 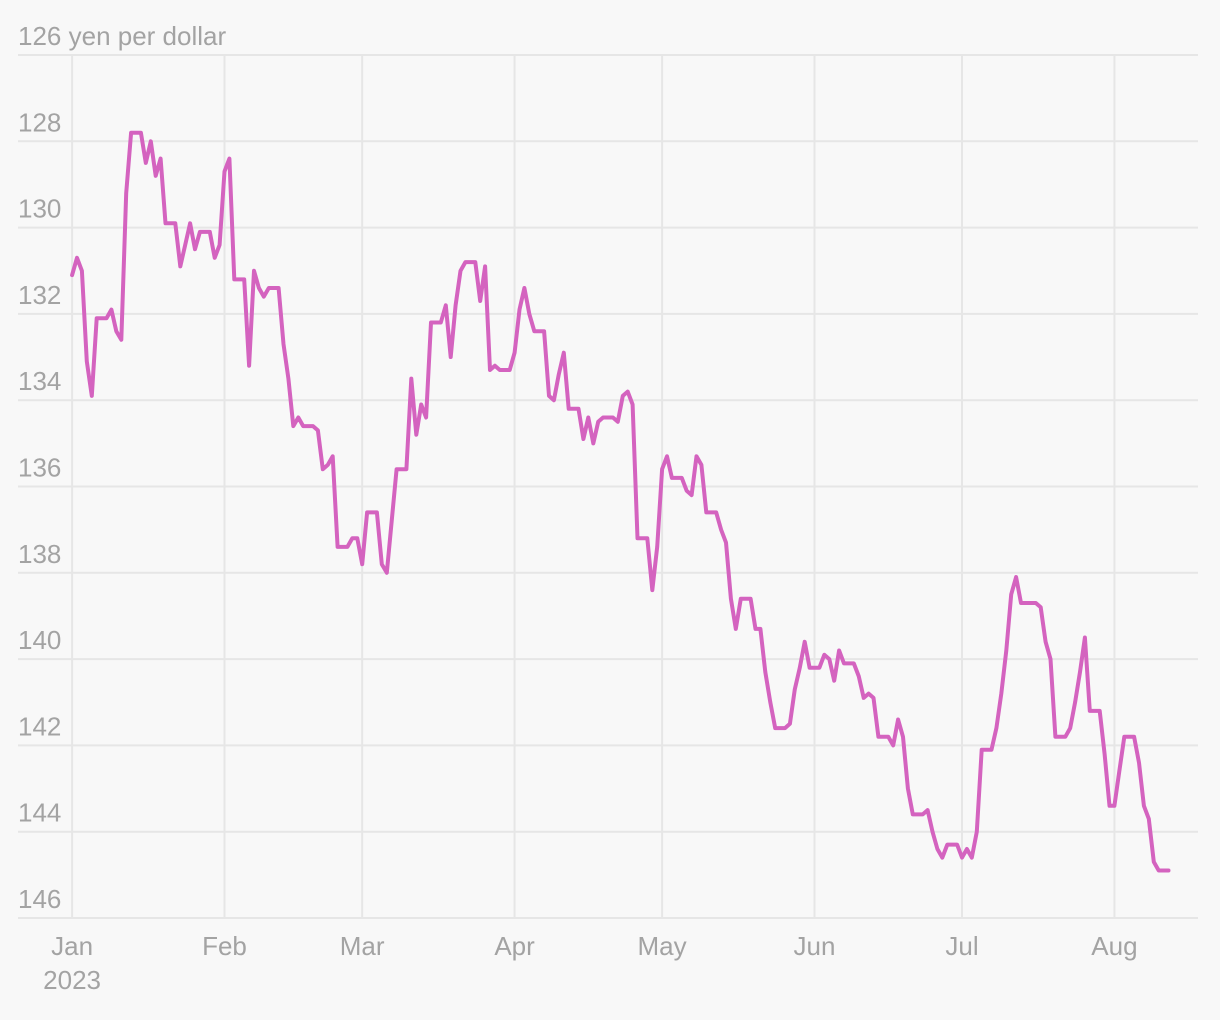 What do you see at coordinates (39, 381) in the screenshot?
I see `y-tick-label: 134` at bounding box center [39, 381].